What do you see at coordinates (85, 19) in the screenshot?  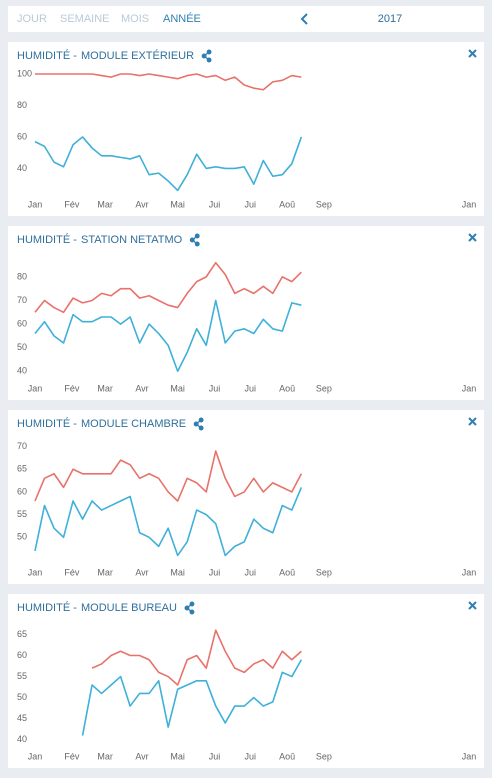 I see `tab: SEMAINE` at bounding box center [85, 19].